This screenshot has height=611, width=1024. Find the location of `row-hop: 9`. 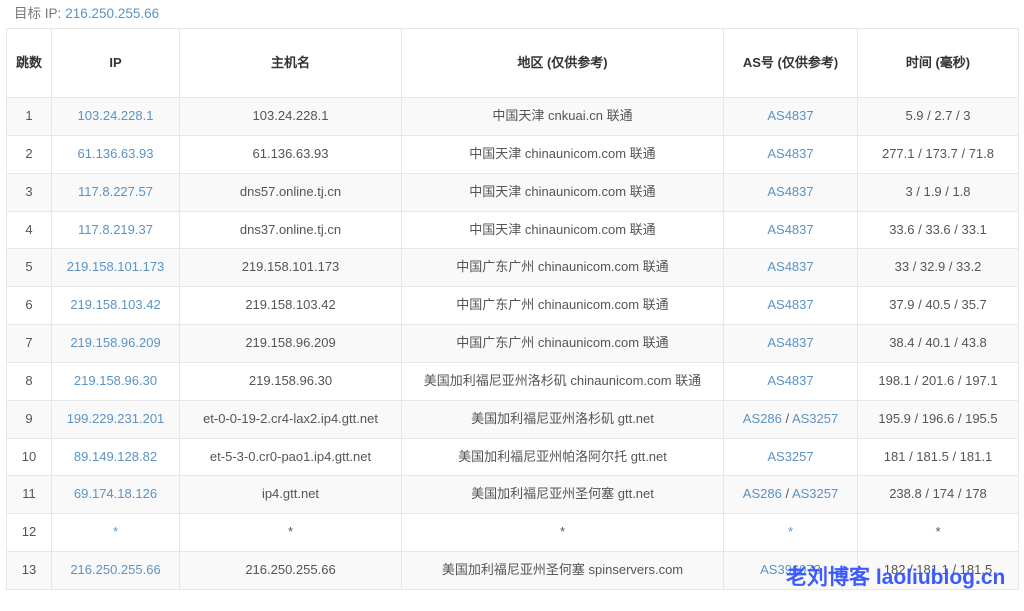

row-hop: 9 is located at coordinates (29, 419).